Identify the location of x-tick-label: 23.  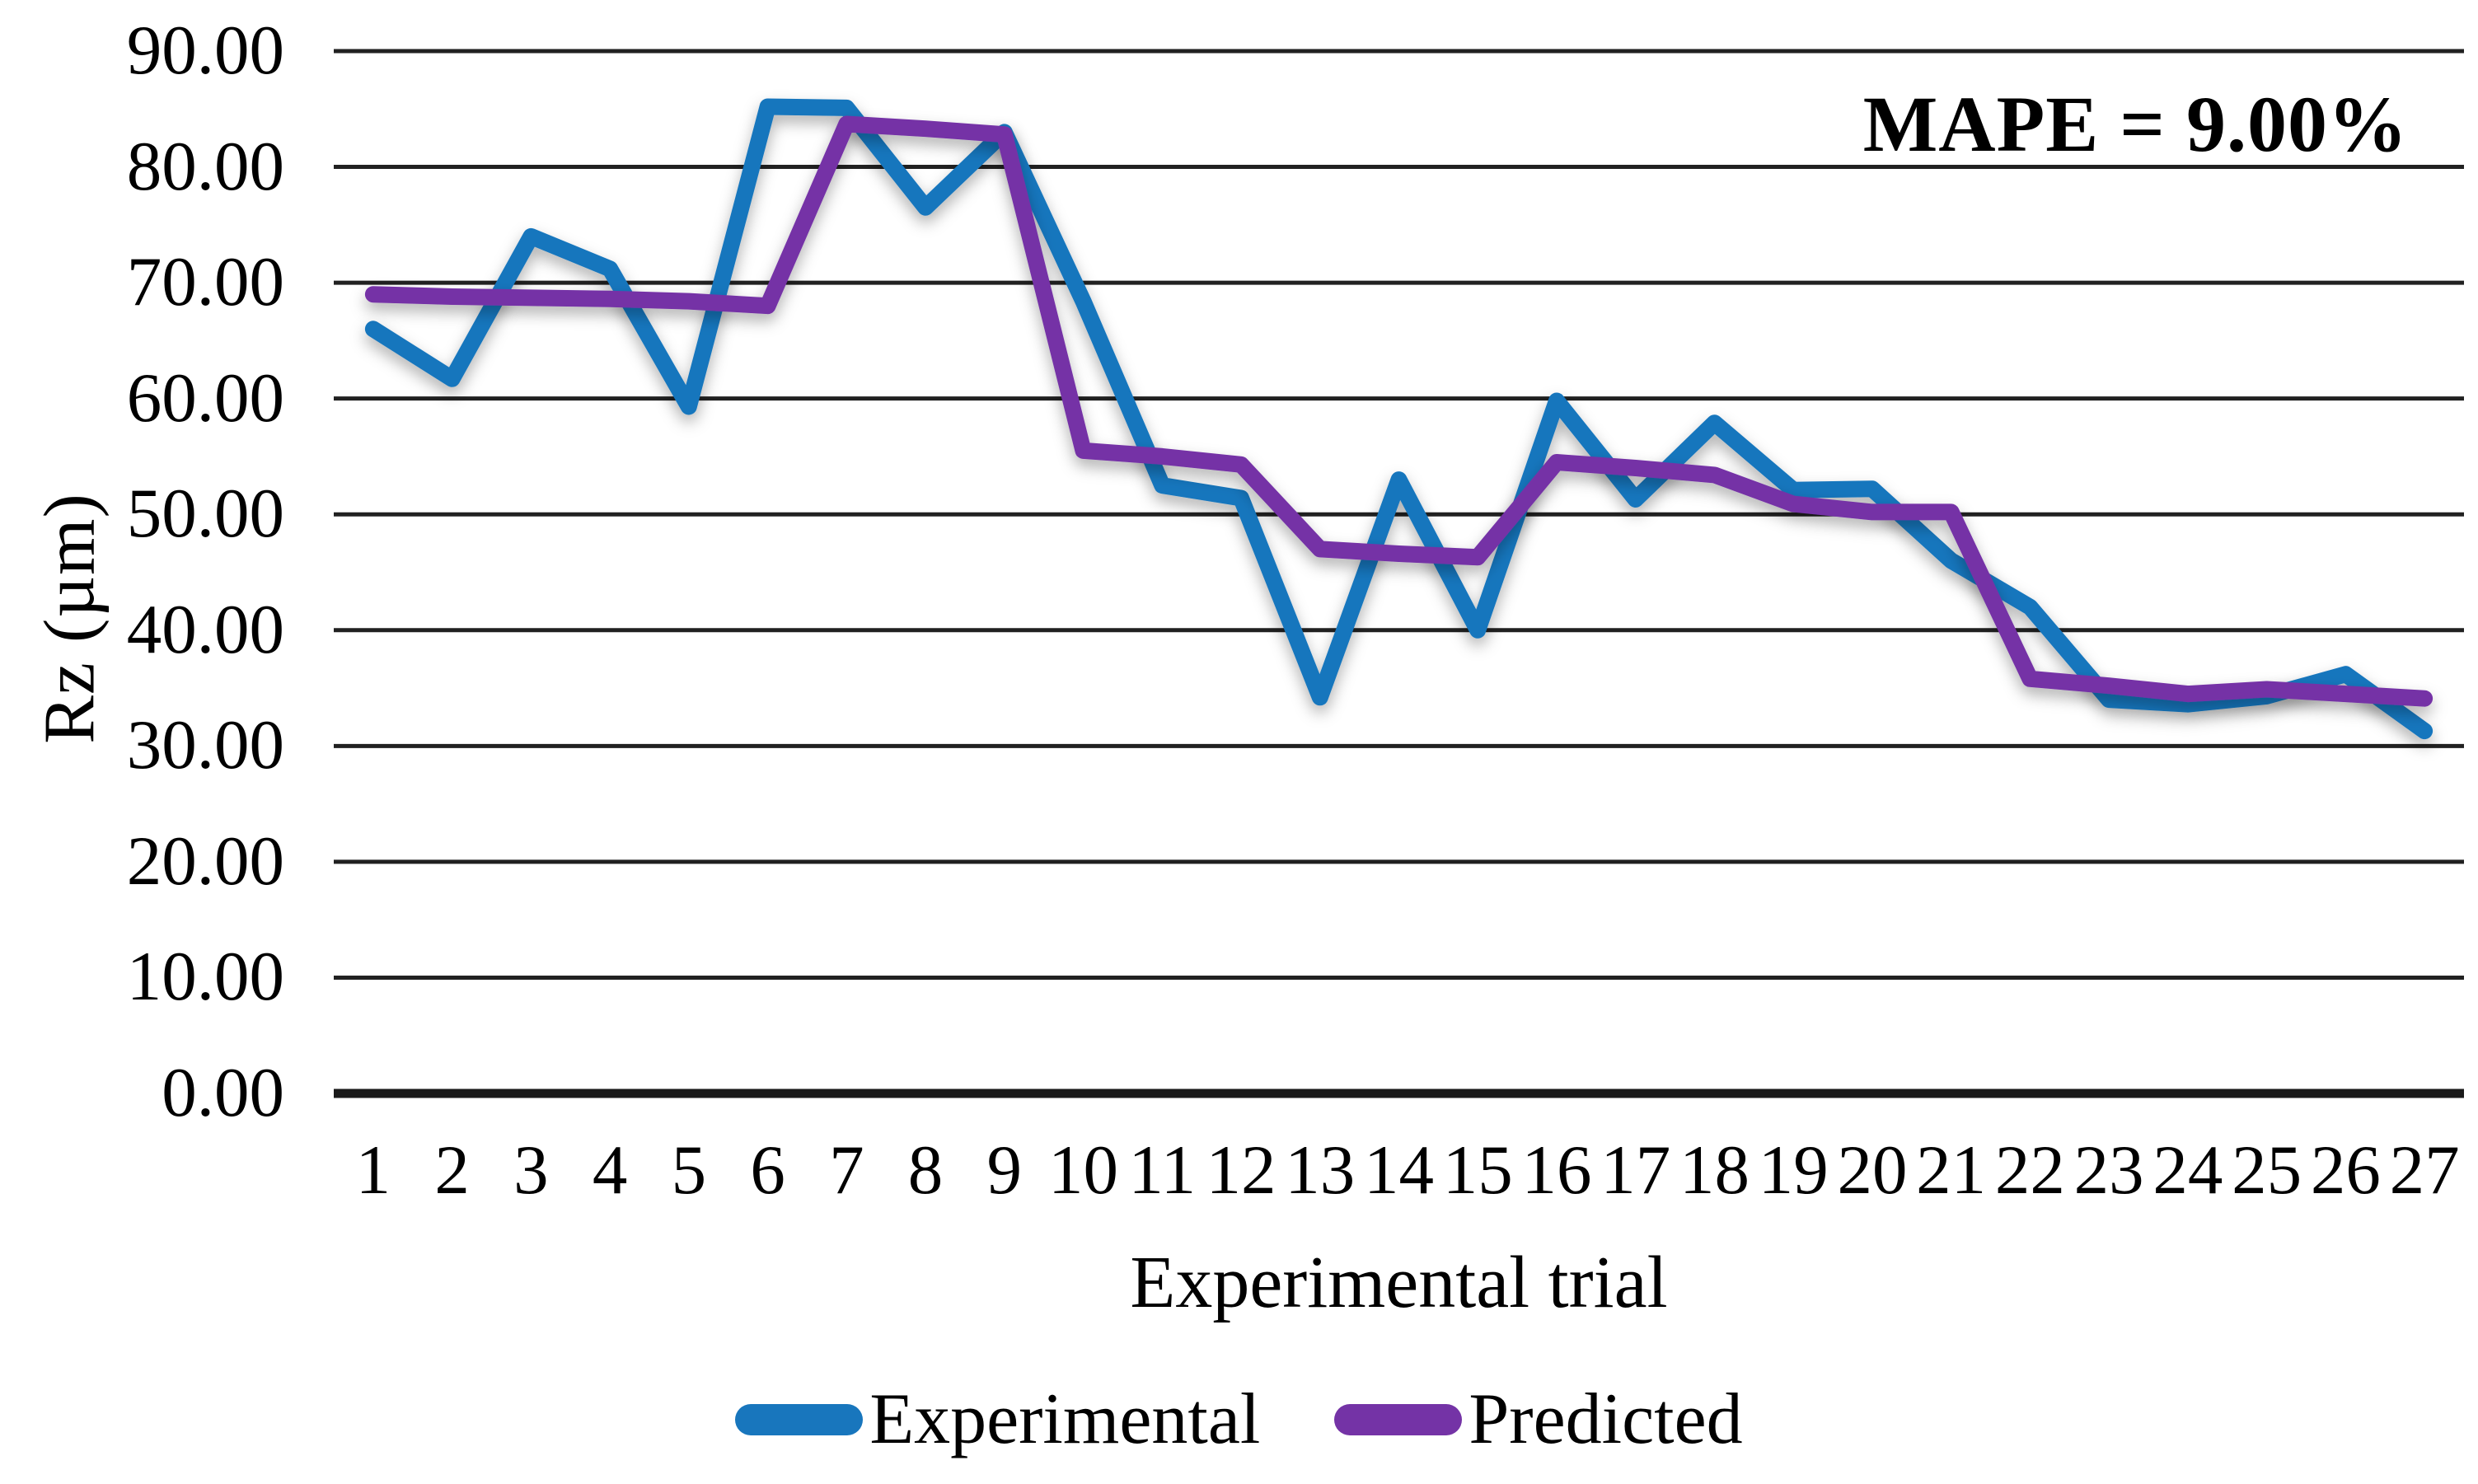
(2108, 1170).